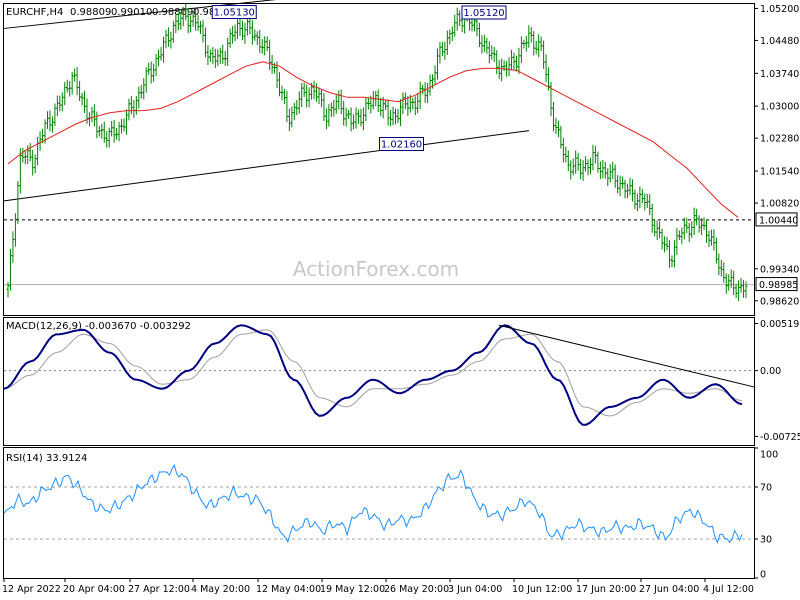 This screenshot has height=600, width=800. I want to click on x-tick-label: 12 Apr 2022, so click(31, 589).